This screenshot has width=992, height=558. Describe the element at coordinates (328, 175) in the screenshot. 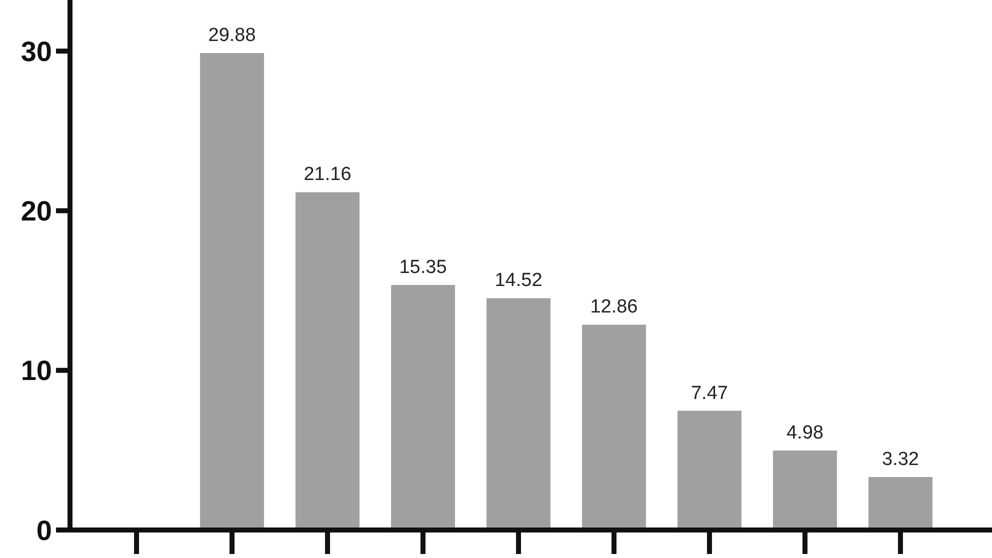

I see `data-label: 21.16` at that location.